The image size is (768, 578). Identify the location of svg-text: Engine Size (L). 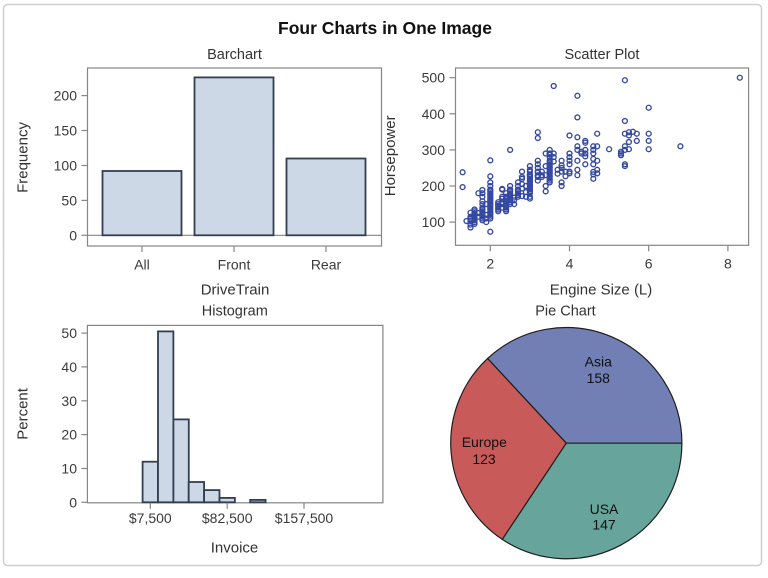
(601, 290).